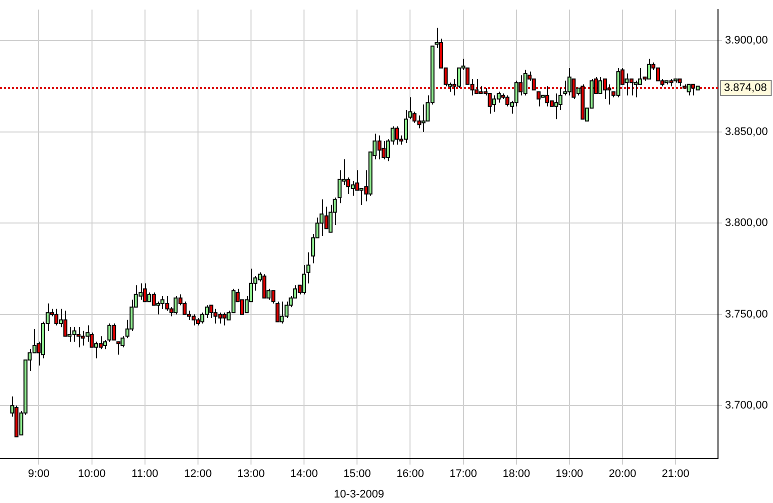 This screenshot has width=773, height=503. What do you see at coordinates (570, 474) in the screenshot?
I see `x-tick-label: 19:00` at bounding box center [570, 474].